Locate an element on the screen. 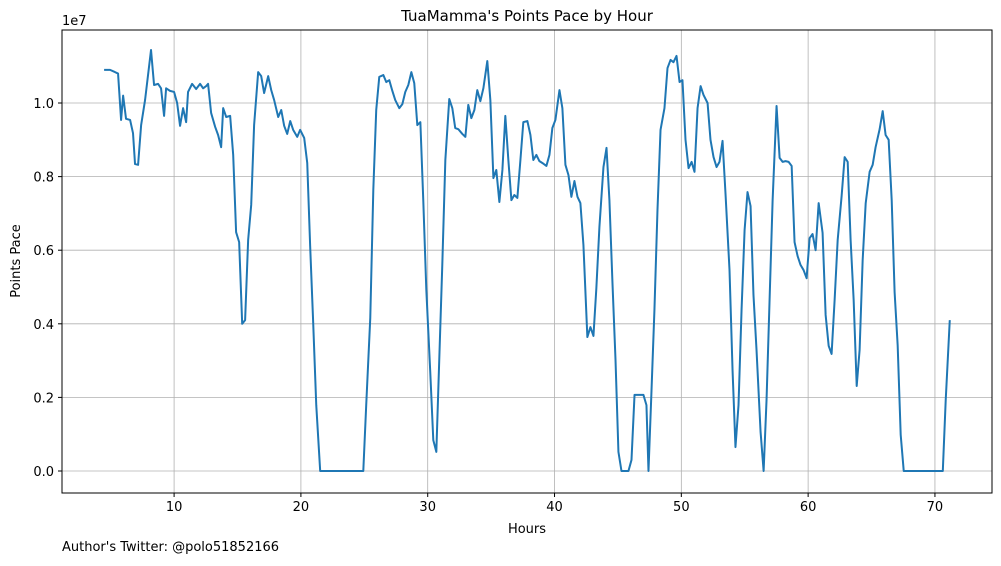 The image size is (1001, 566). y-axis-label: Points Pace is located at coordinates (16, 261).